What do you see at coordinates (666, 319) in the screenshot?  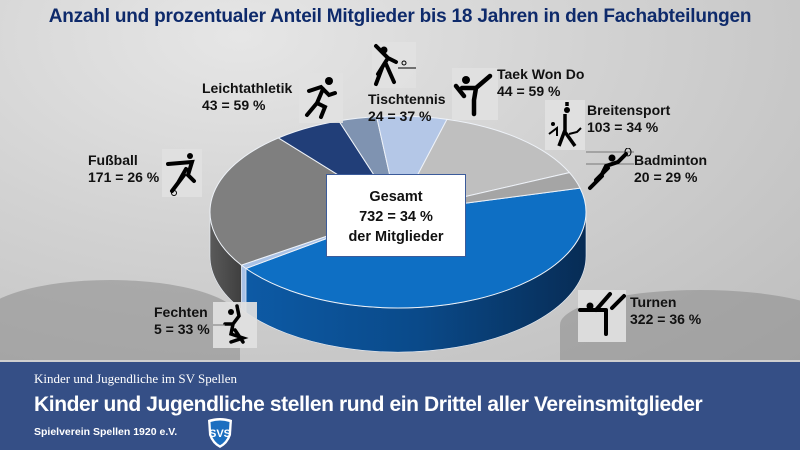 I see `slice-value: 322 = 36 %` at bounding box center [666, 319].